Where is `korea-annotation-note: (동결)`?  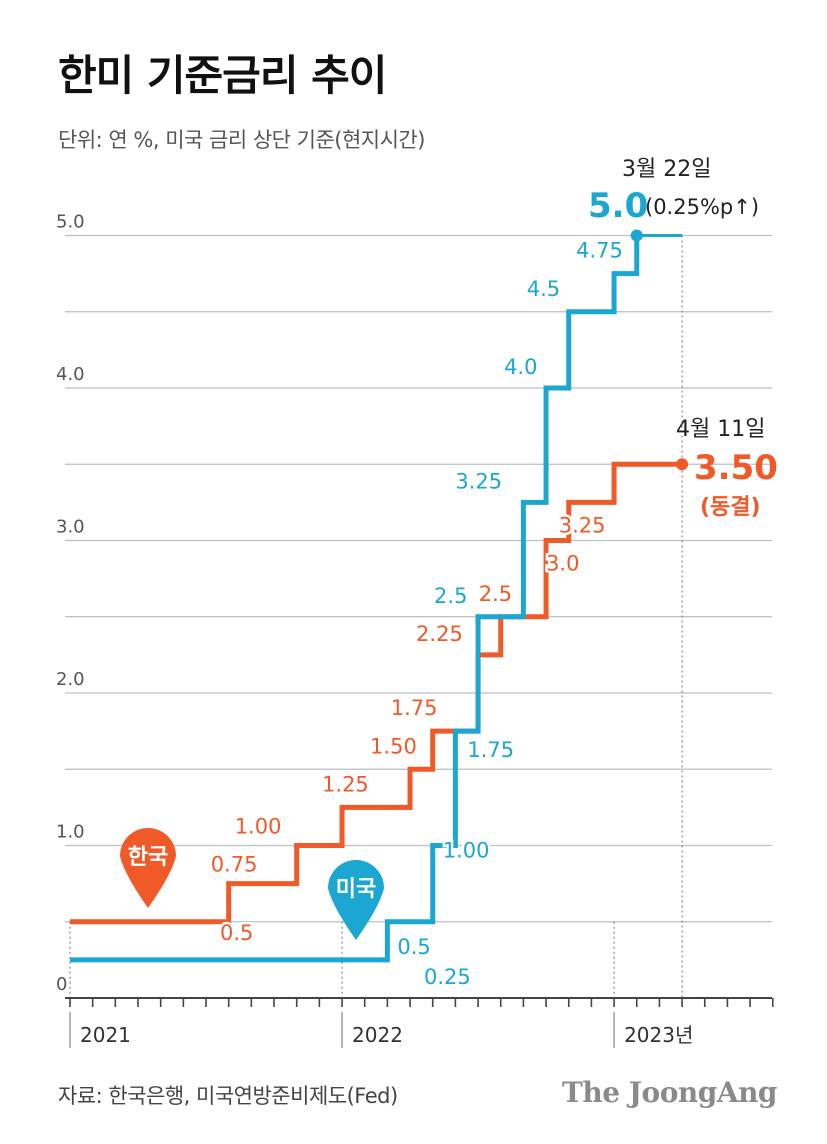
korea-annotation-note: (동결) is located at coordinates (730, 507).